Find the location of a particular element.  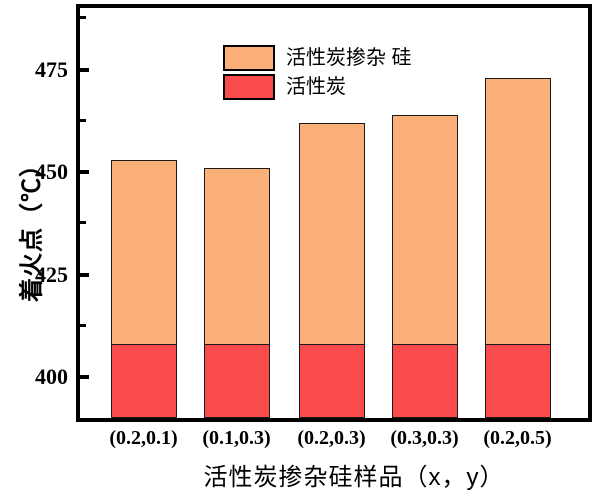

legend: 活性炭掺杂 硅 活性炭 is located at coordinates (317, 74).